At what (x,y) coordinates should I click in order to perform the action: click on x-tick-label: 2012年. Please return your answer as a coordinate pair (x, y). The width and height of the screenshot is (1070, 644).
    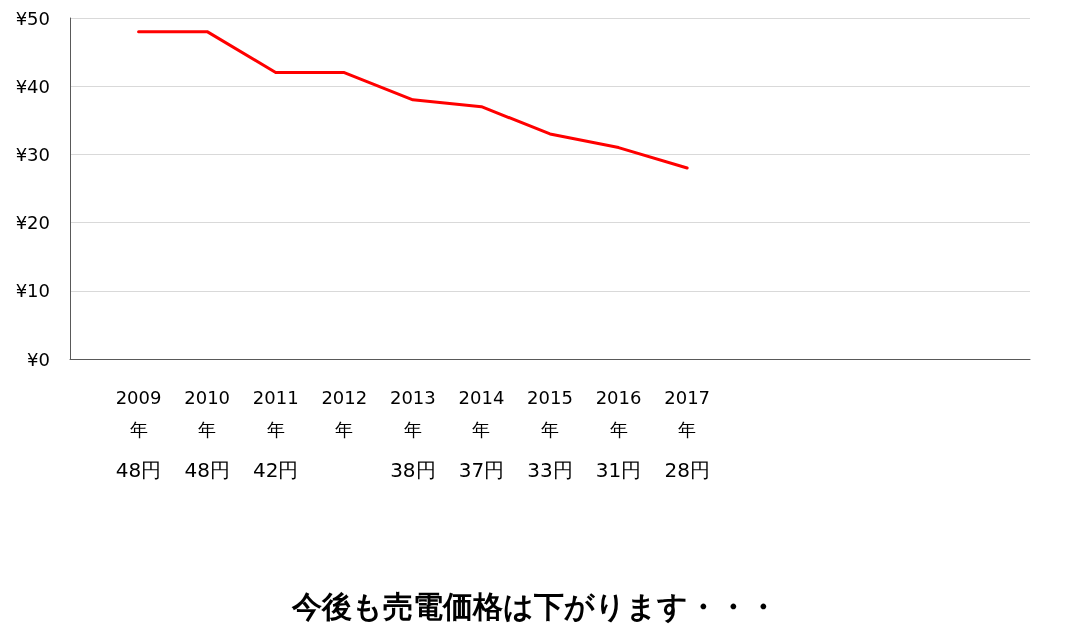
    Looking at the image, I should click on (344, 413).